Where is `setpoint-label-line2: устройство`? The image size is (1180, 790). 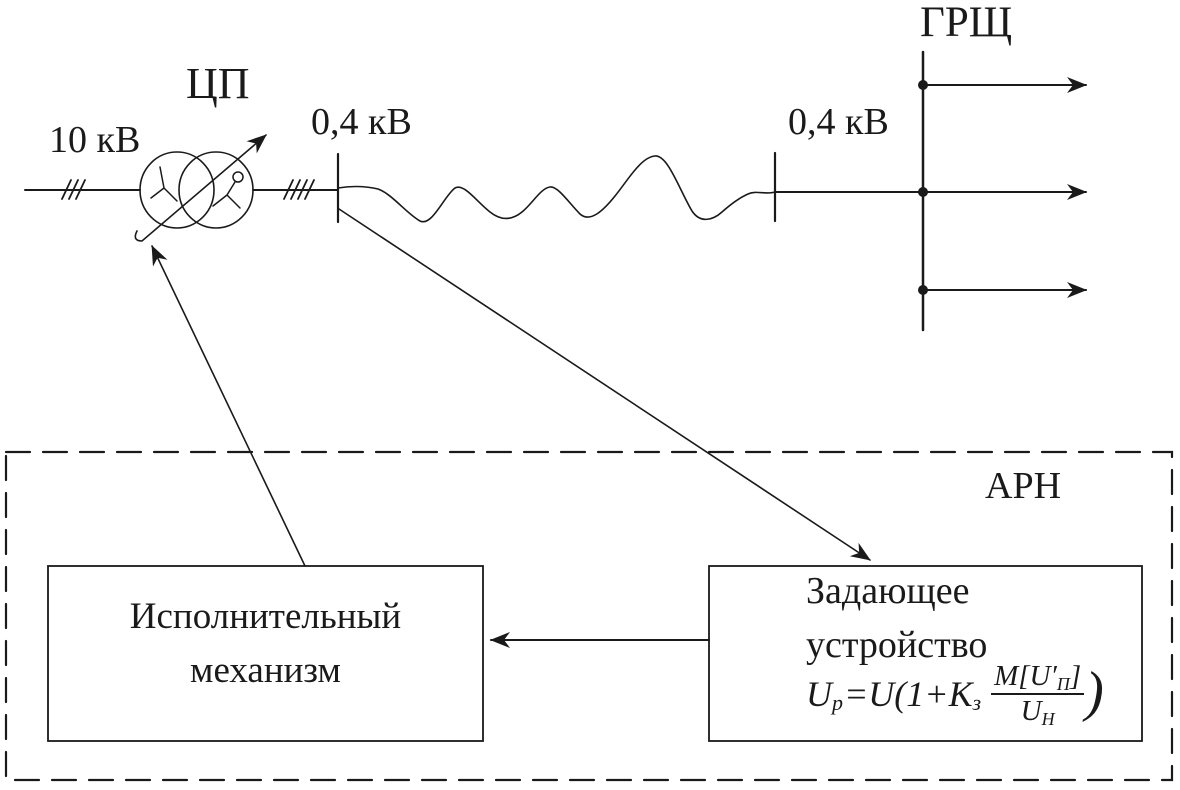
setpoint-label-line2: устройство is located at coordinates (897, 645).